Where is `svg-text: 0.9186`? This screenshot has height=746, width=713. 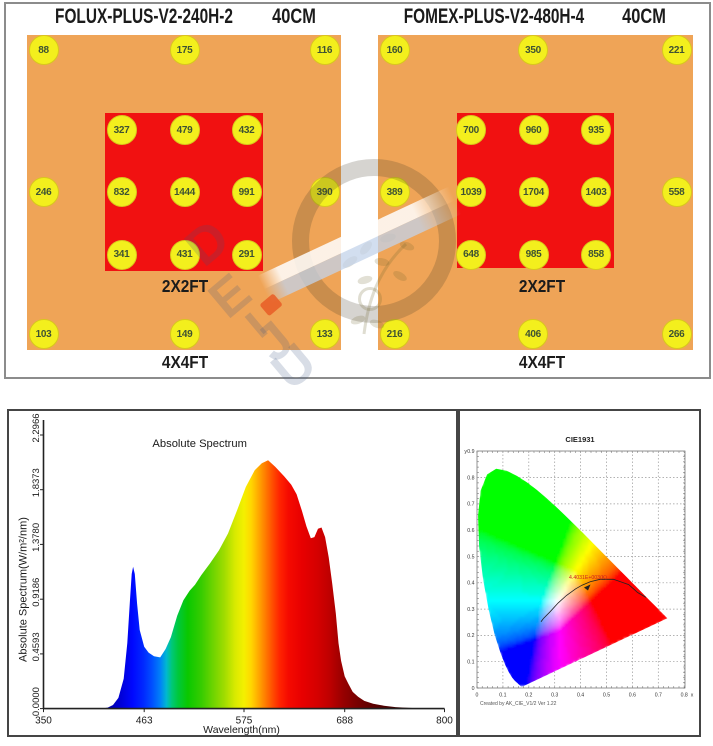
svg-text: 0.9186 is located at coordinates (36, 592).